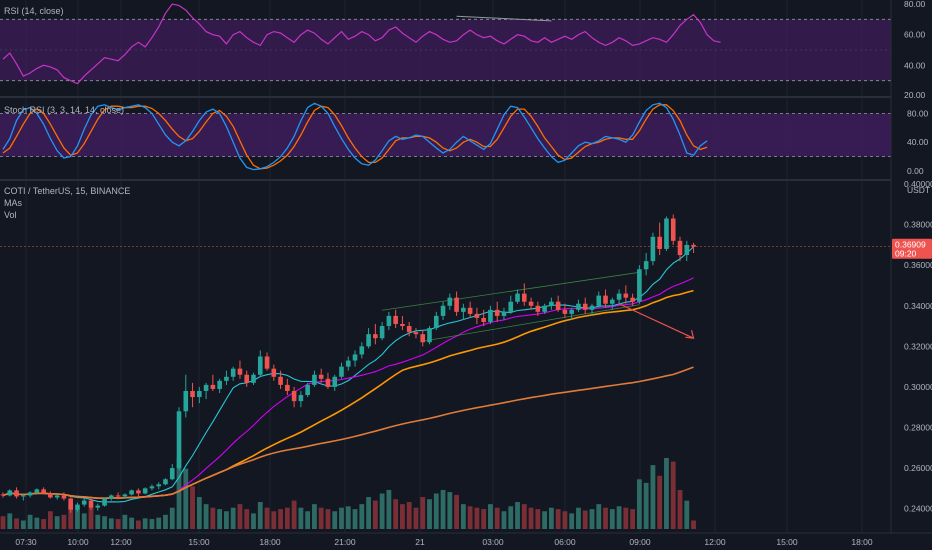 This screenshot has width=932, height=550. I want to click on stoch-k-line, so click(355, 136).